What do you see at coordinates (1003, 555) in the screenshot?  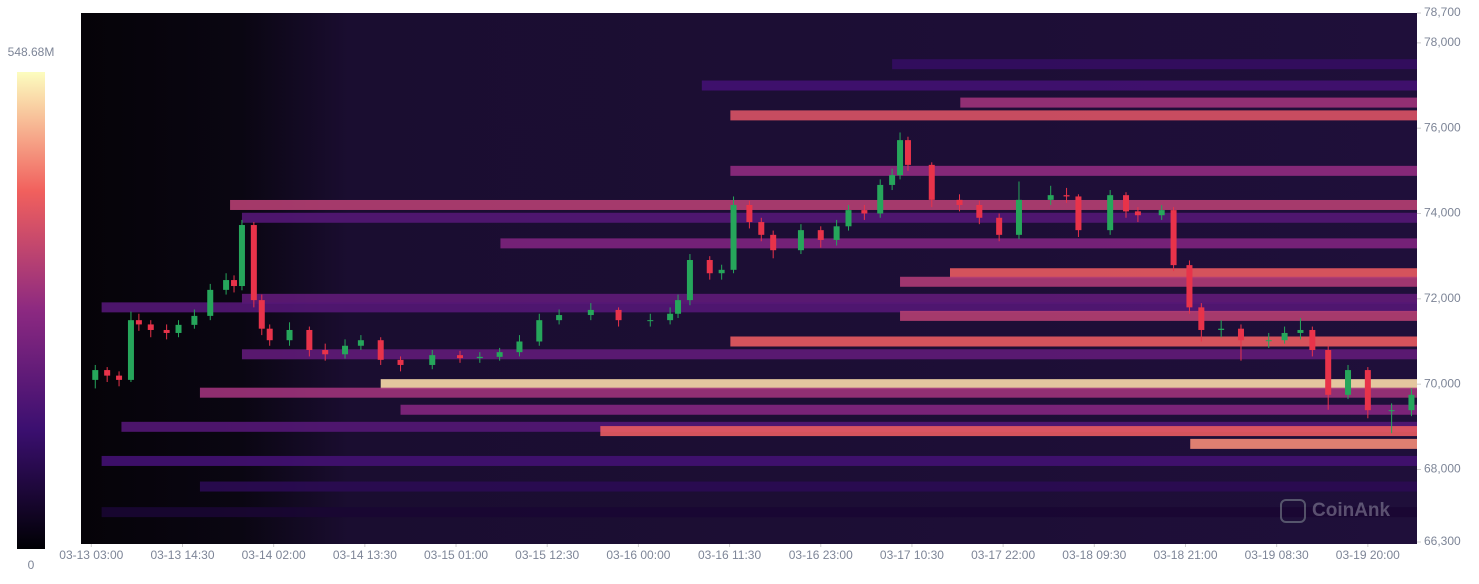 I see `x-tick-label: 03-17 22:00` at bounding box center [1003, 555].